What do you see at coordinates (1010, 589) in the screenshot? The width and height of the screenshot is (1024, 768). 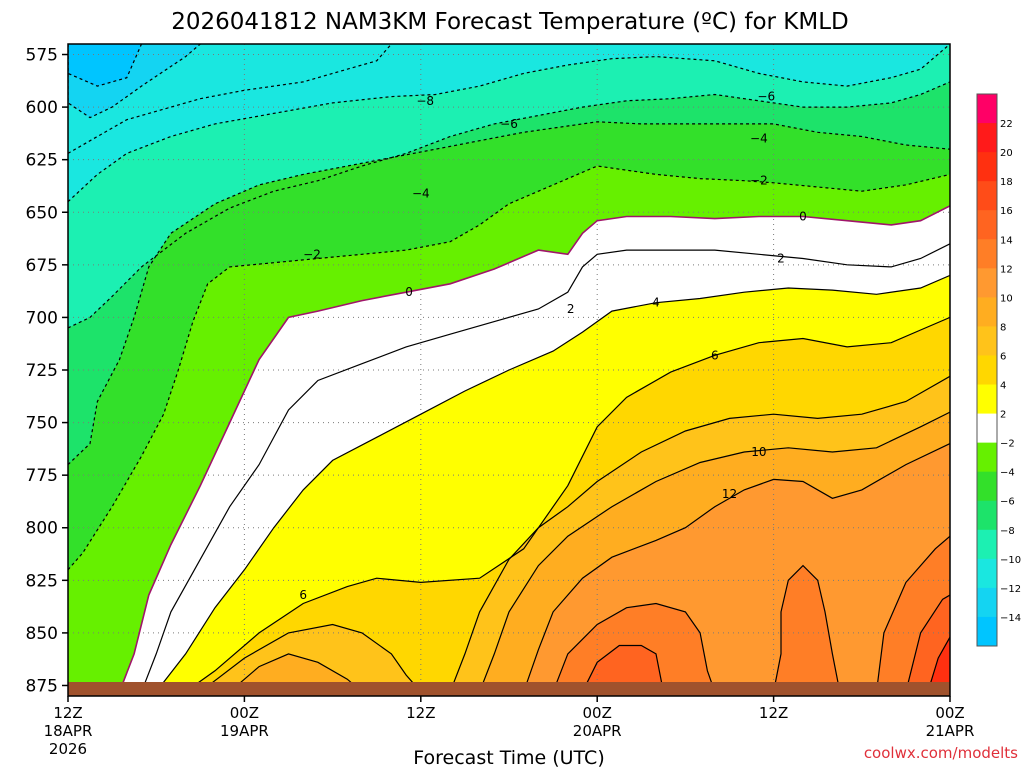 I see `colorbar-tick-label: −12` at bounding box center [1010, 589].